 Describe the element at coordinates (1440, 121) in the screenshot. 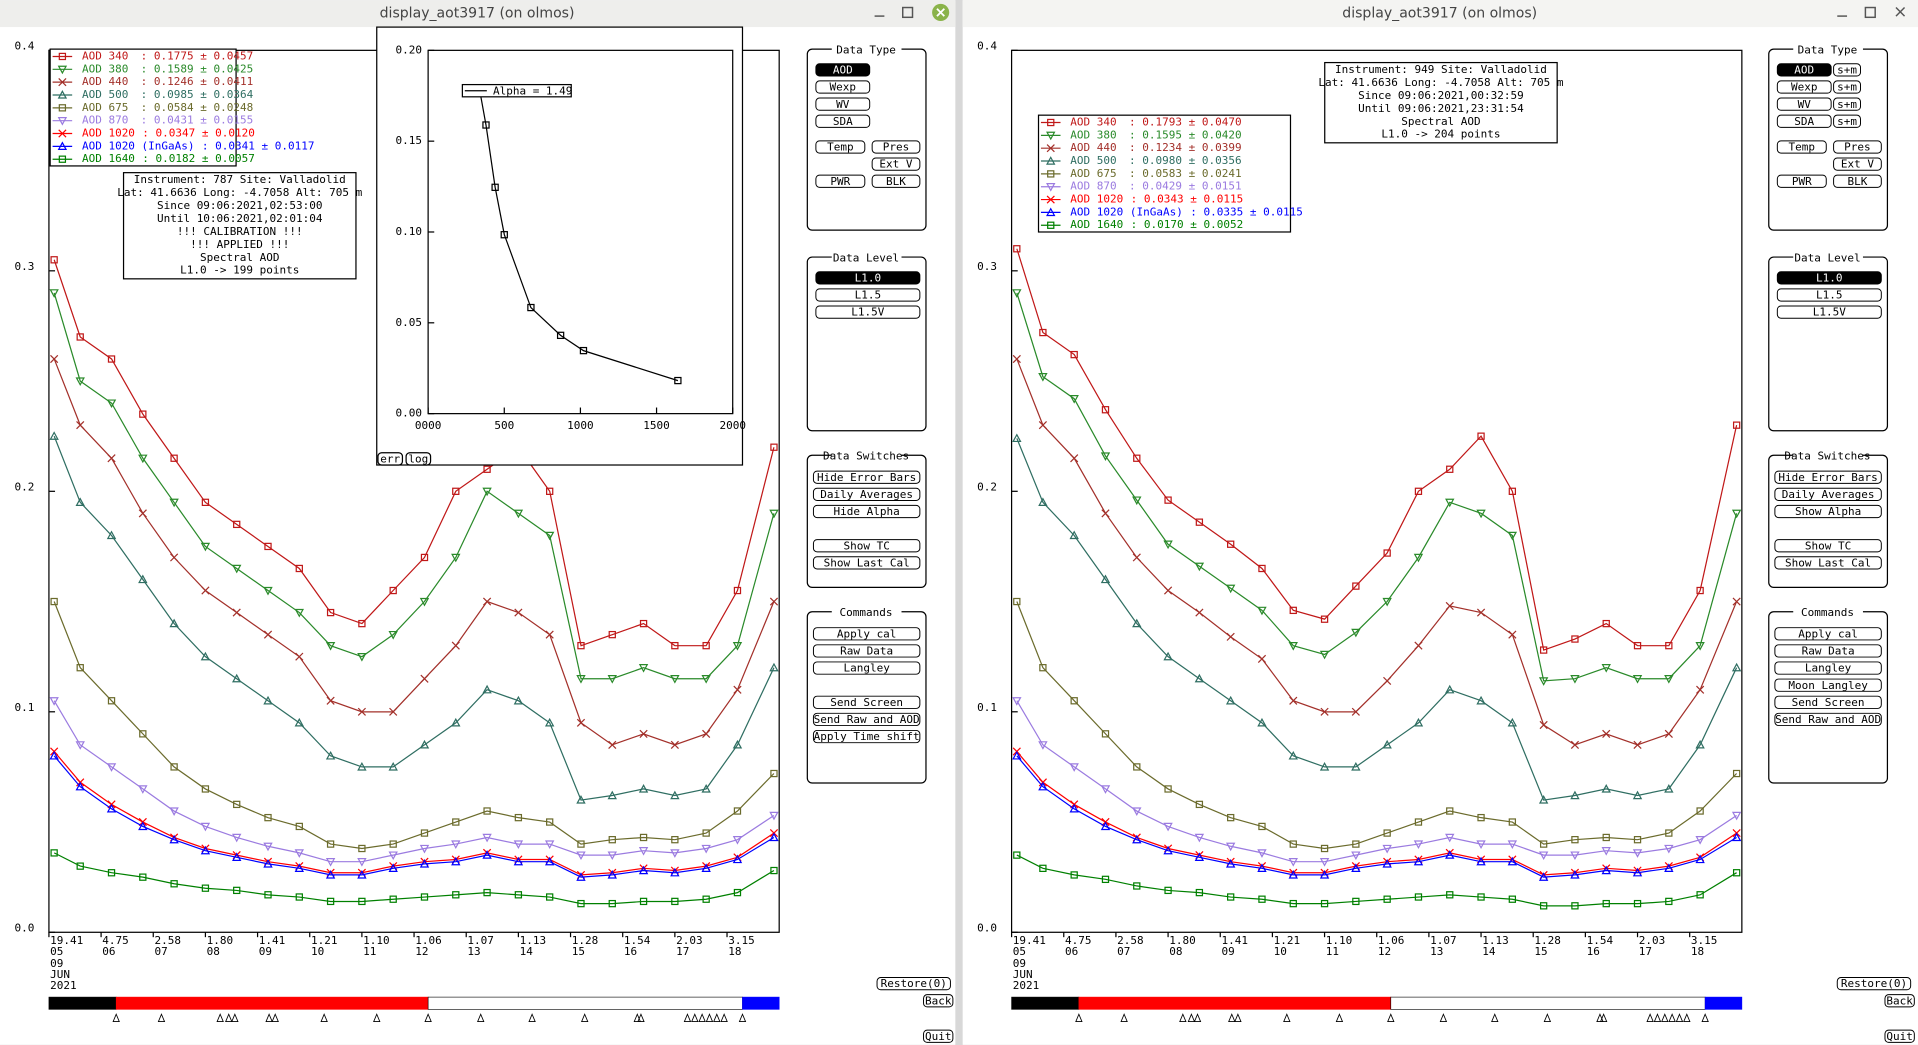

I see `info-line: Spectral AOD` at that location.